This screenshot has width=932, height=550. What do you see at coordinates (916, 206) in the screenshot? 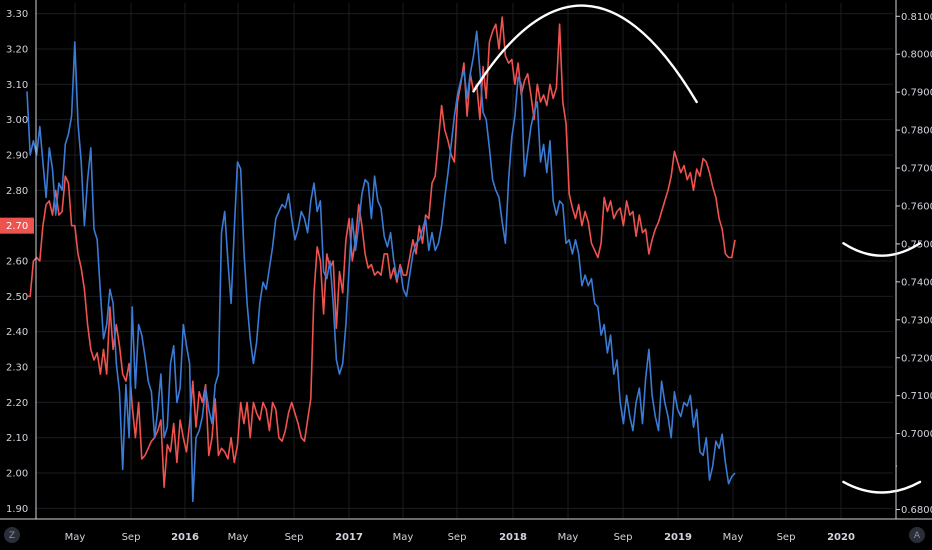
I see `right-tick-label: 0.76000` at bounding box center [916, 206].